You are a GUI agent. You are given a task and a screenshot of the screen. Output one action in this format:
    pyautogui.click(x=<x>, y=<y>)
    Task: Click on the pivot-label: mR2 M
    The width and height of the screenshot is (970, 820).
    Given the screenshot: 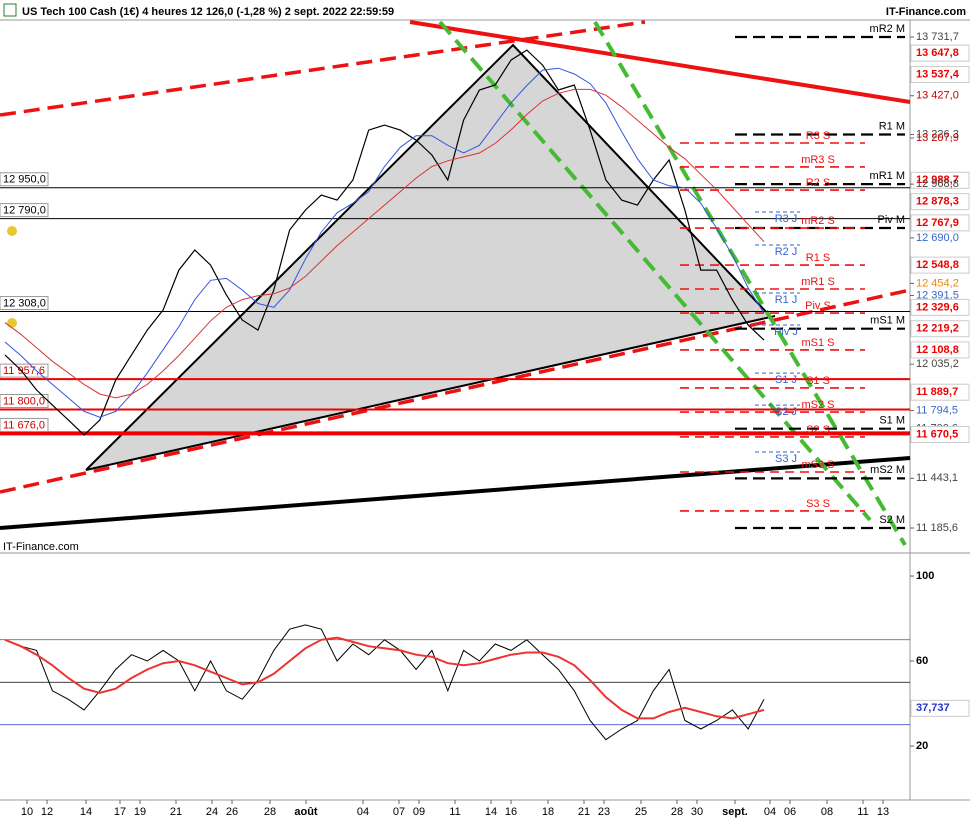 What is the action you would take?
    pyautogui.click(x=887, y=29)
    